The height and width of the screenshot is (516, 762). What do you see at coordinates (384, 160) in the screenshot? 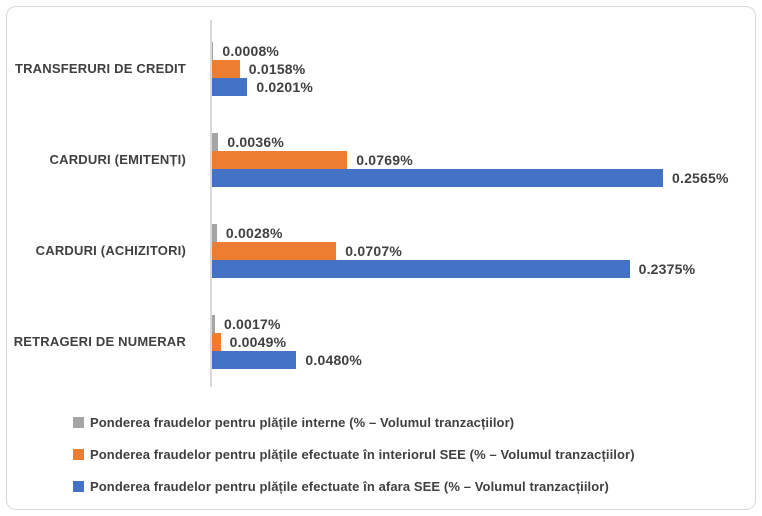
I see `bar-value-label: 0.0769%` at bounding box center [384, 160].